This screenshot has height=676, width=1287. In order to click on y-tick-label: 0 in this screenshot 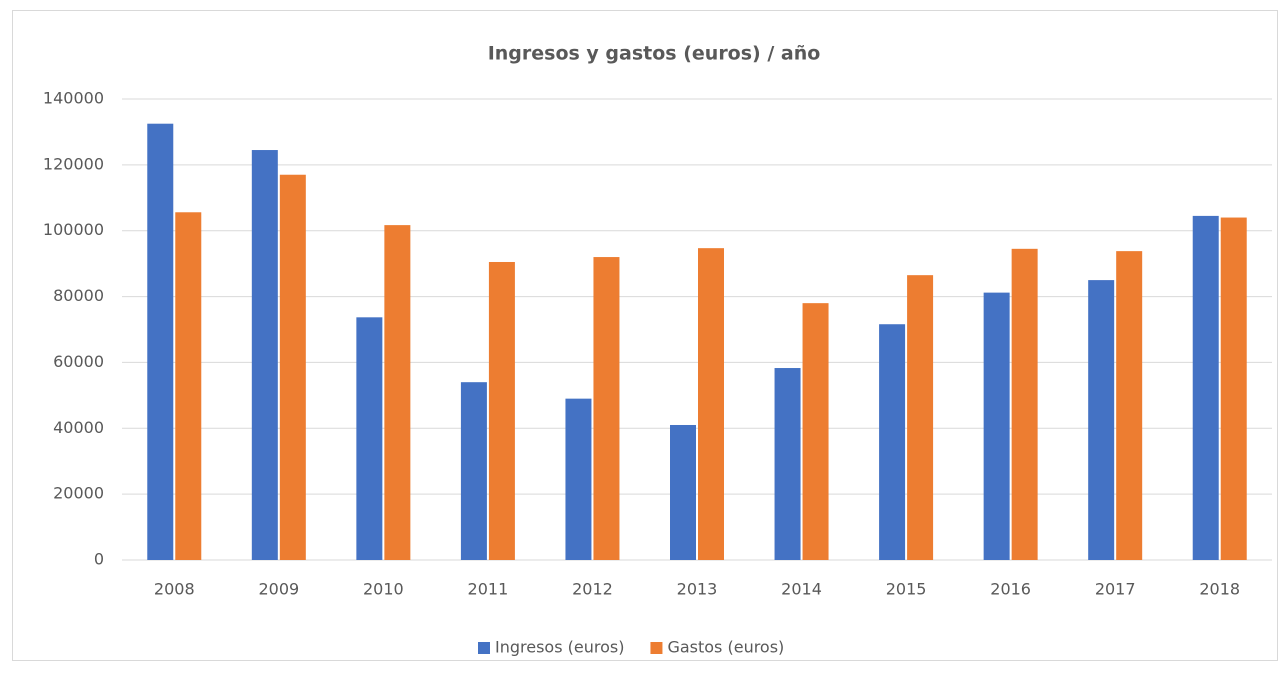, I will do `click(99, 559)`.